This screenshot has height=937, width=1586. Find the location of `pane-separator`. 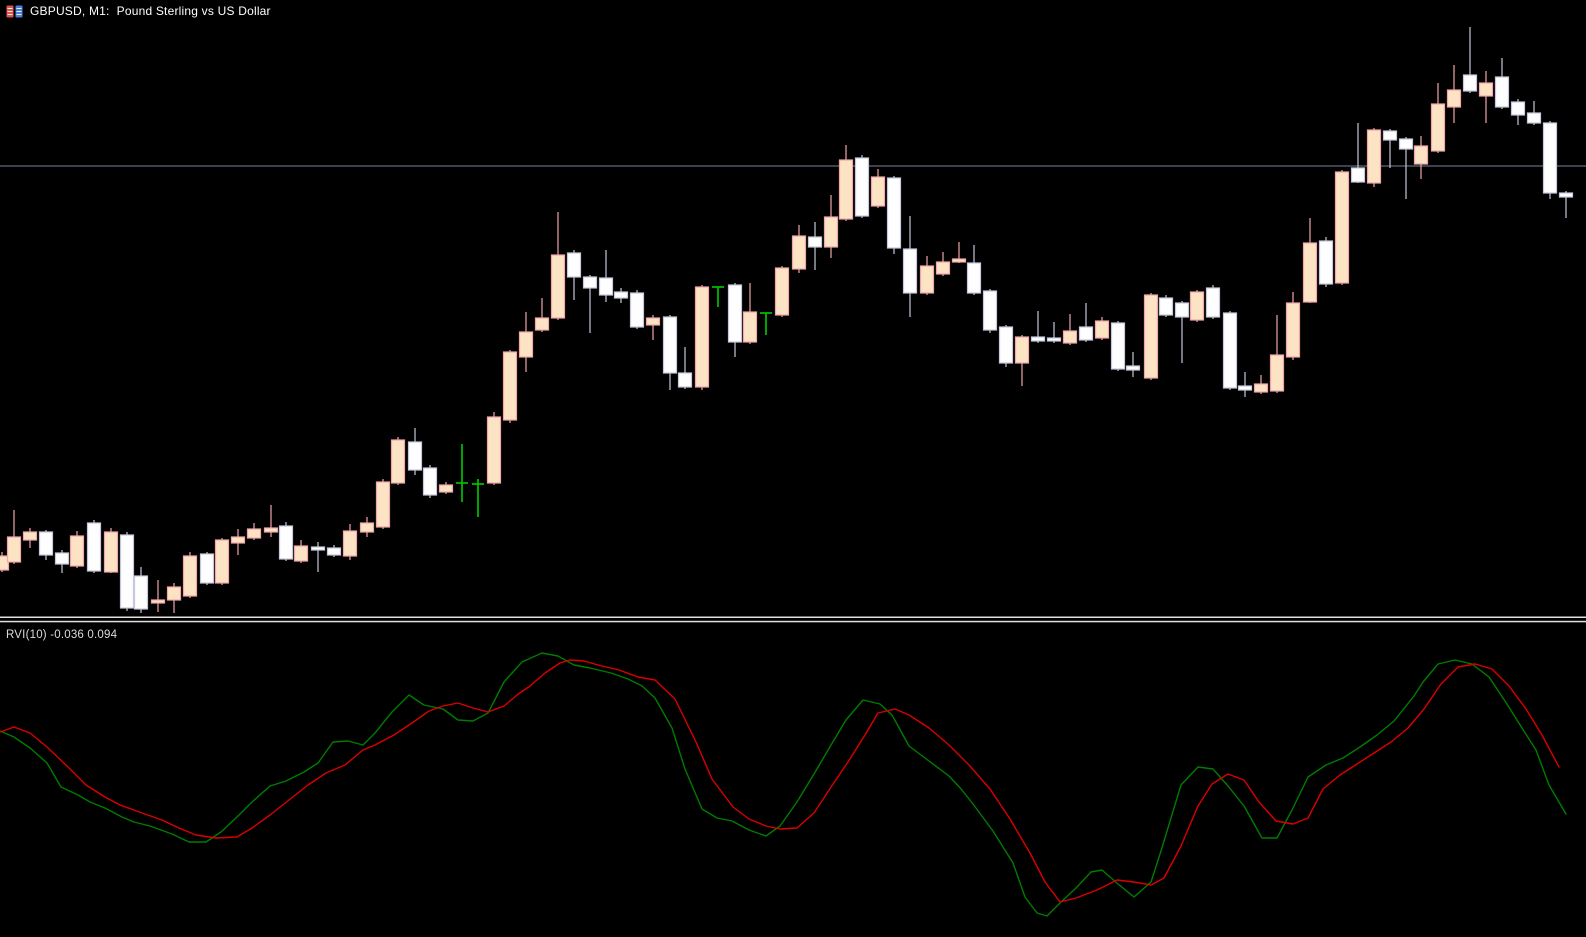

pane-separator is located at coordinates (793, 619).